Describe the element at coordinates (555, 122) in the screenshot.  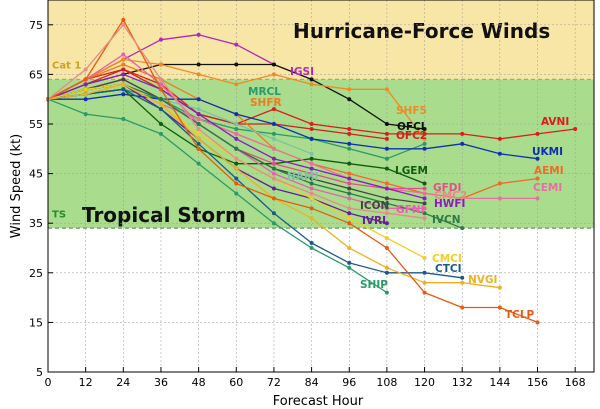
I see `series-label-avni: AVNI` at that location.